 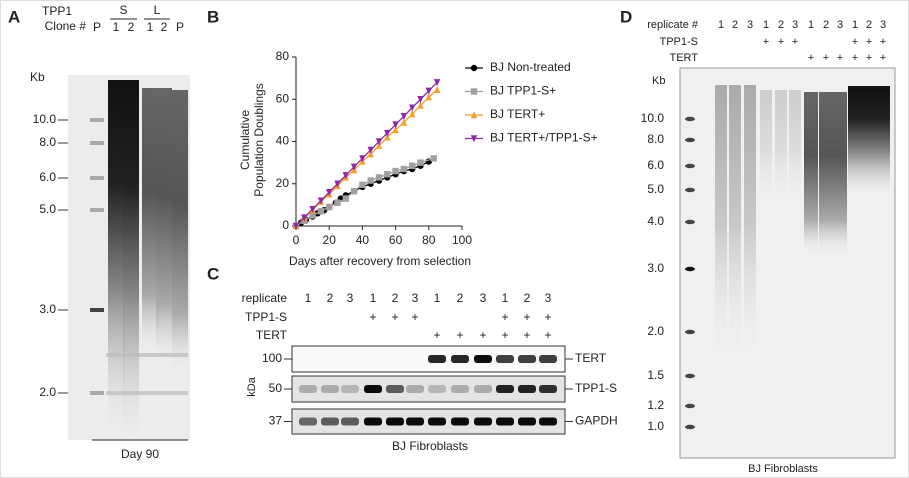 What do you see at coordinates (653, 118) in the screenshot?
I see `size-marker: 10.0` at bounding box center [653, 118].